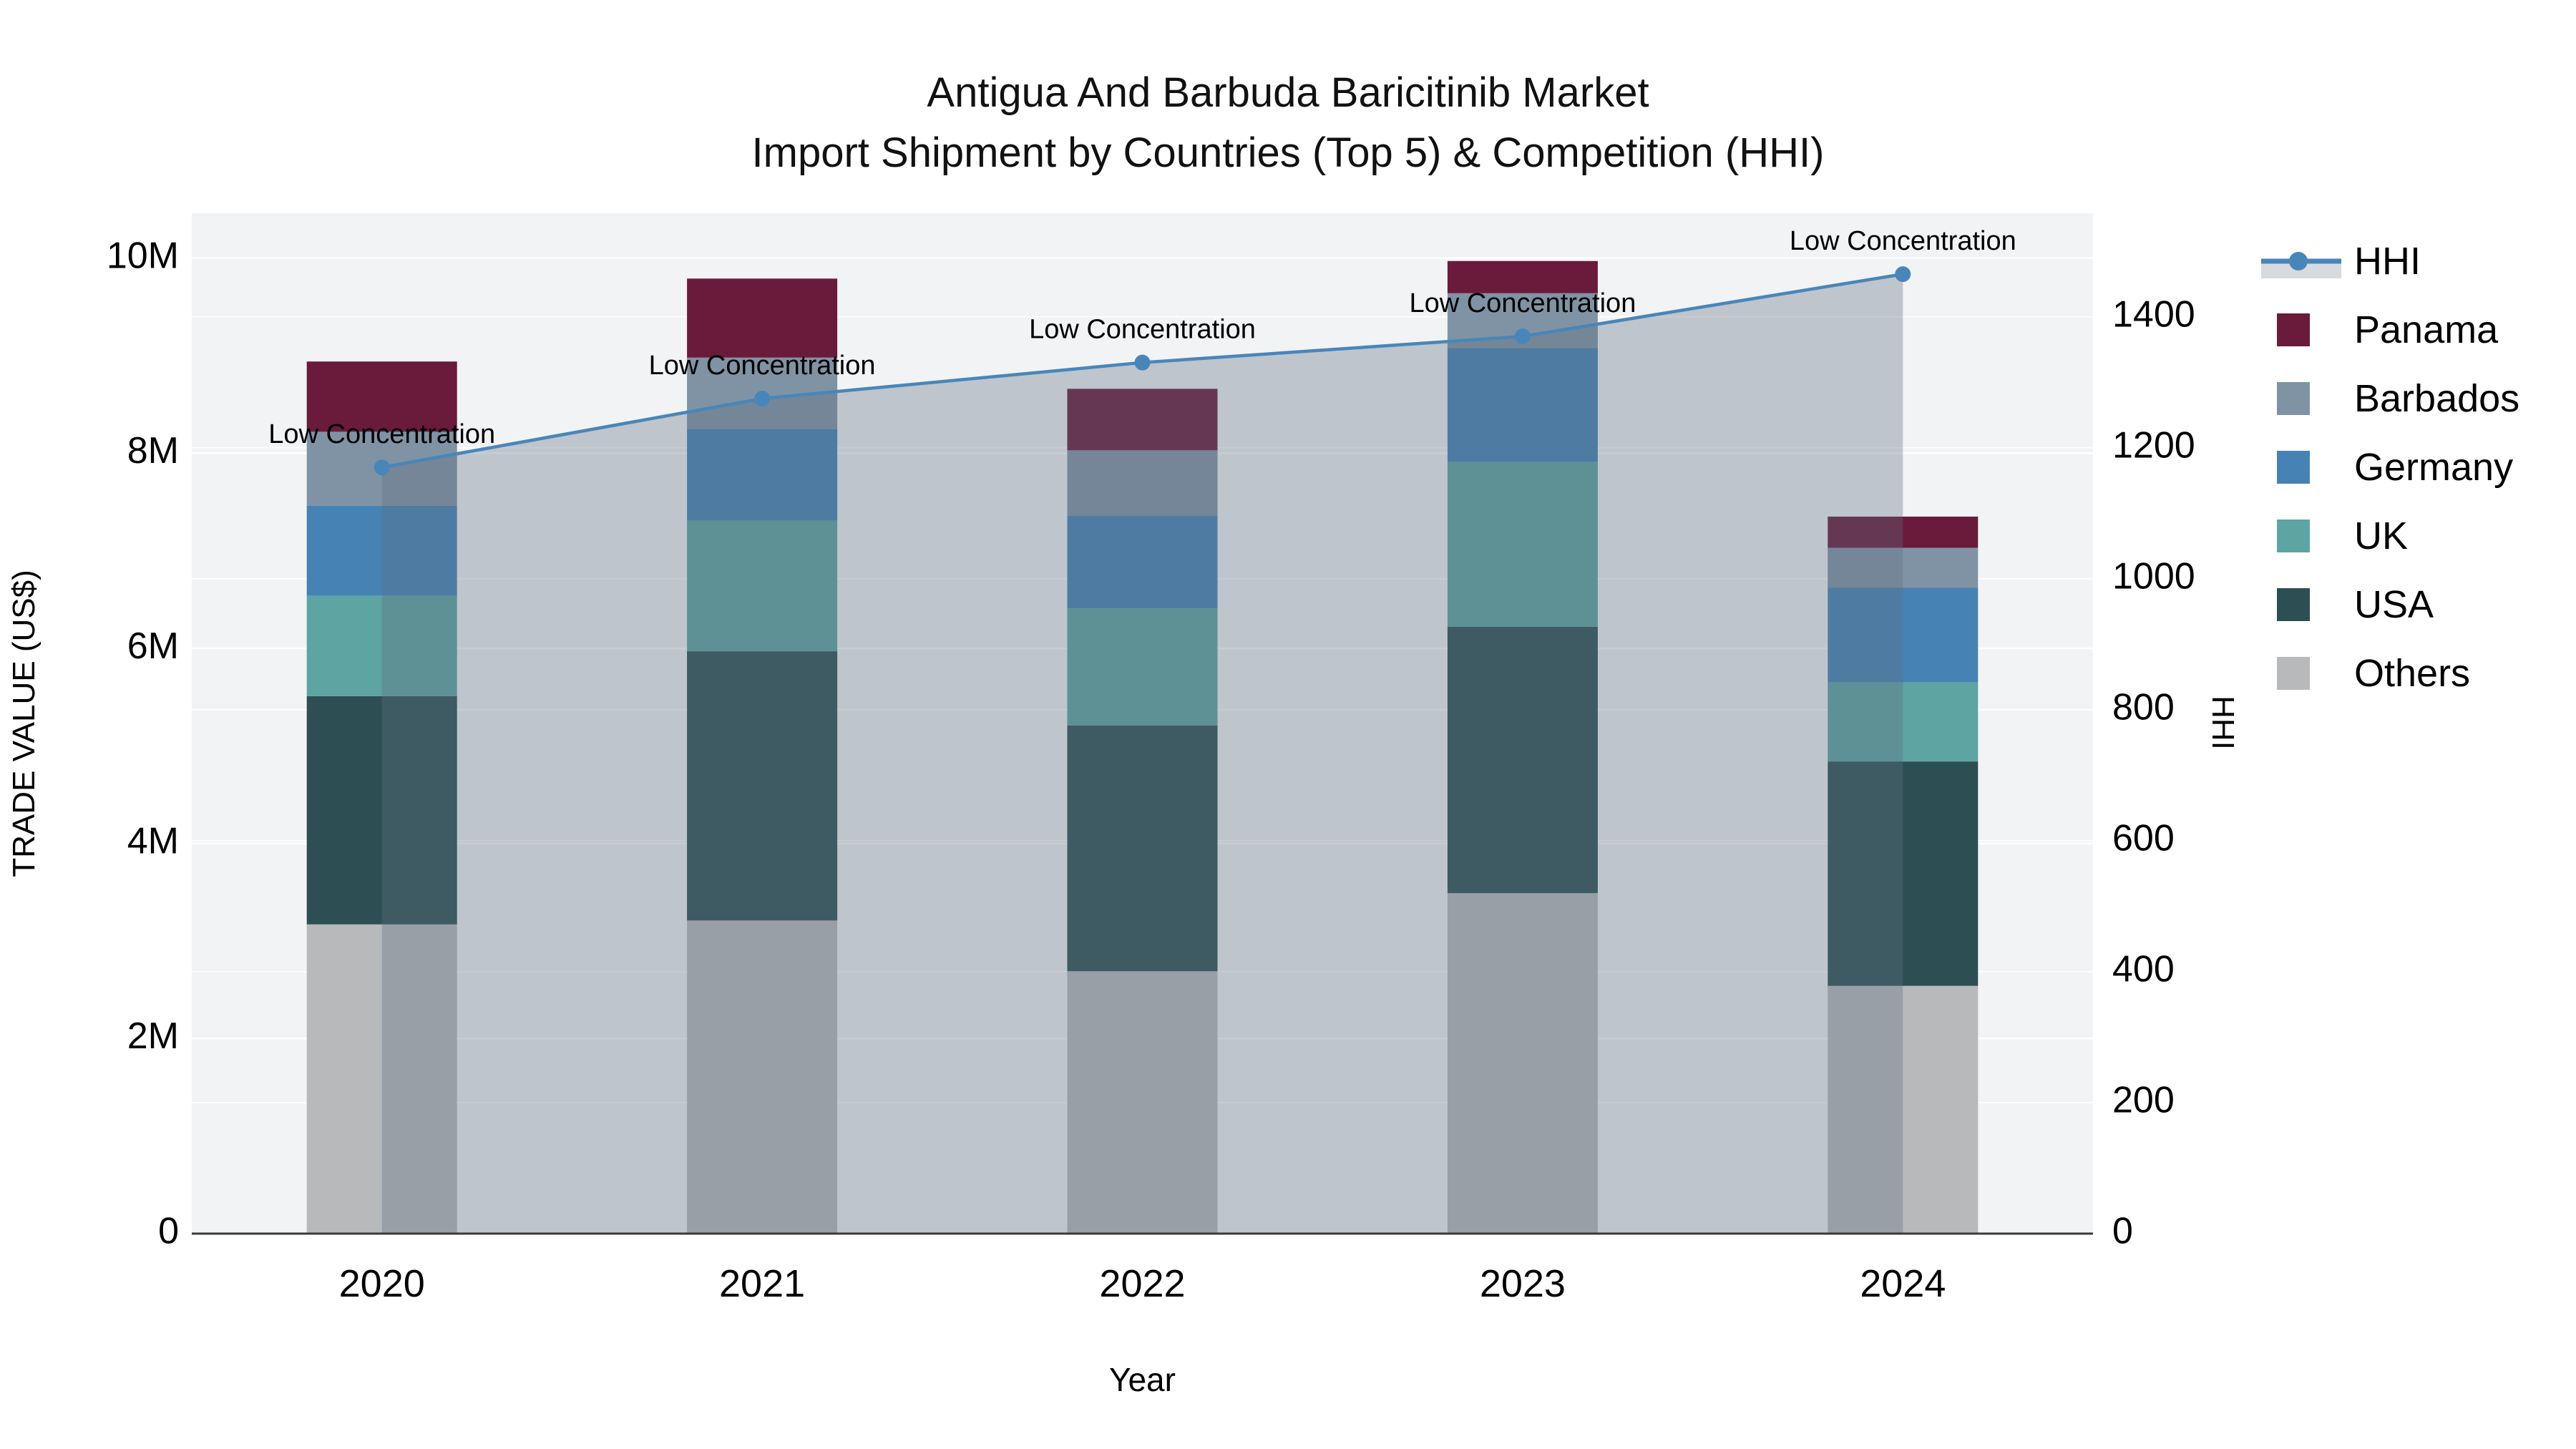 This screenshot has height=1449, width=2576. What do you see at coordinates (1903, 722) in the screenshot?
I see `bar-segment-uk-2024` at bounding box center [1903, 722].